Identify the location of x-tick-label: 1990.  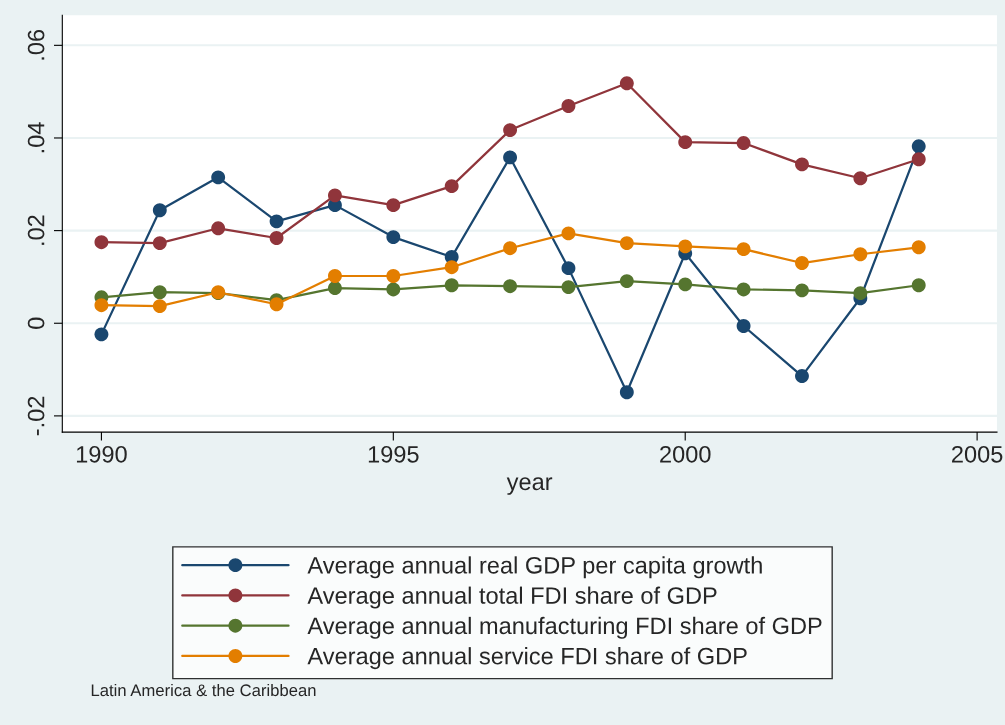
(101, 454).